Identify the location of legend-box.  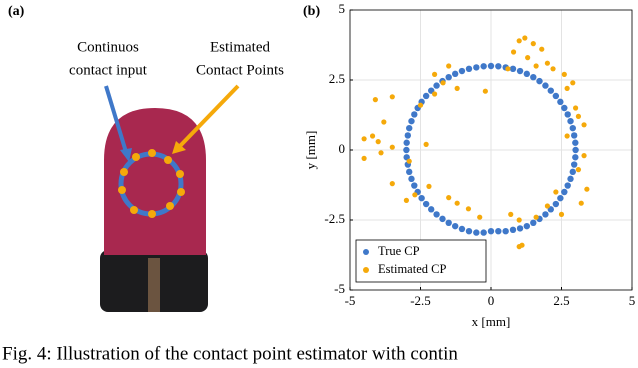
(421, 261).